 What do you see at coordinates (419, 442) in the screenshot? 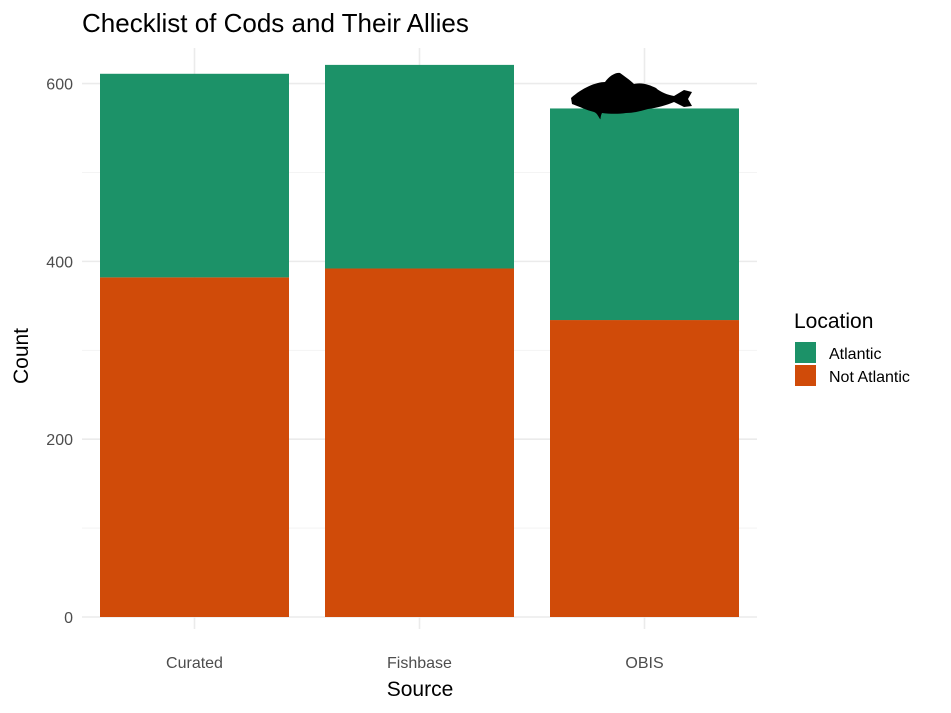
I see `bar-not-atlantic-fishbase` at bounding box center [419, 442].